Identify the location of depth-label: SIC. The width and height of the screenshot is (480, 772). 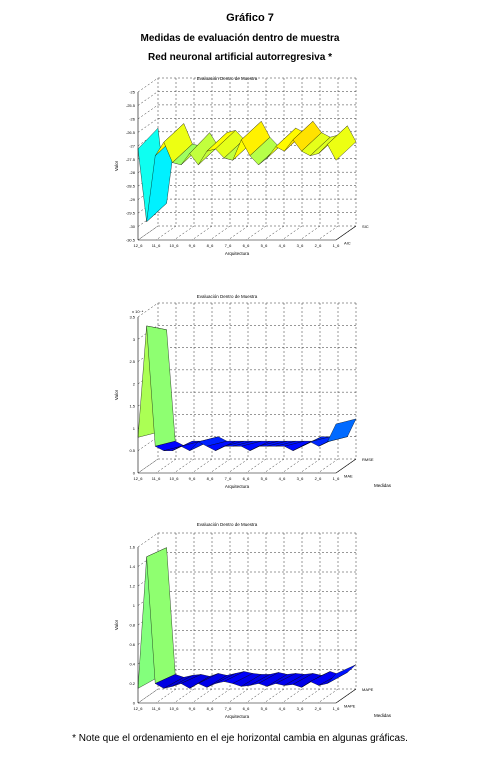
(365, 226).